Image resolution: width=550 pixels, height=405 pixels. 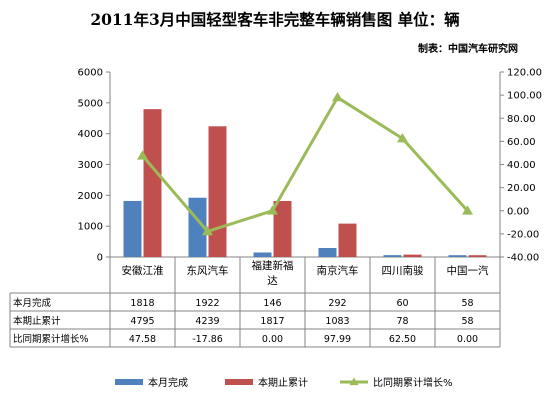 I want to click on table-row-header: 比同期累计增长%, so click(x=51, y=339).